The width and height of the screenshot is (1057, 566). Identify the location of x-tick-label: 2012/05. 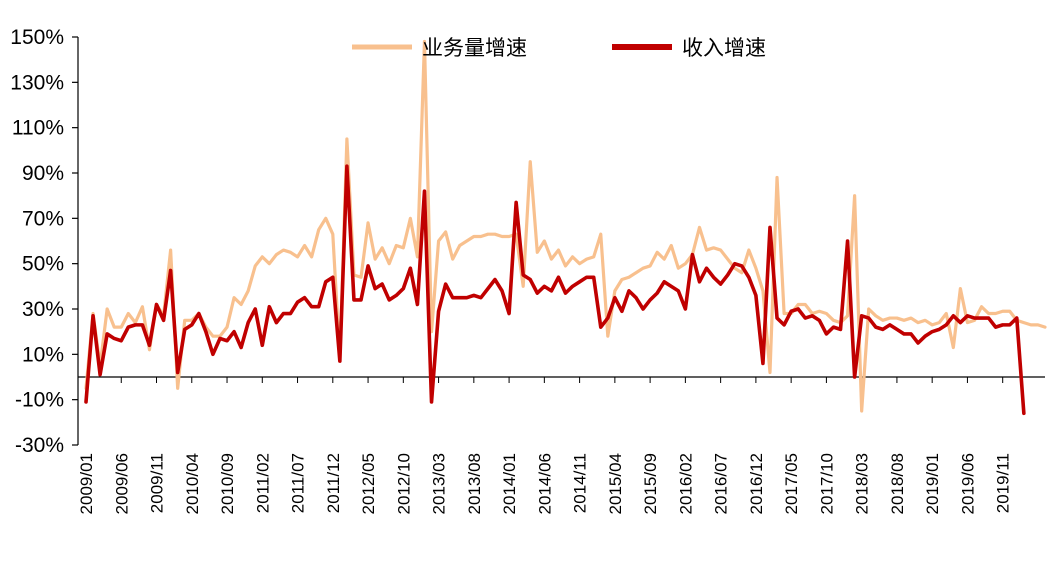
(368, 483).